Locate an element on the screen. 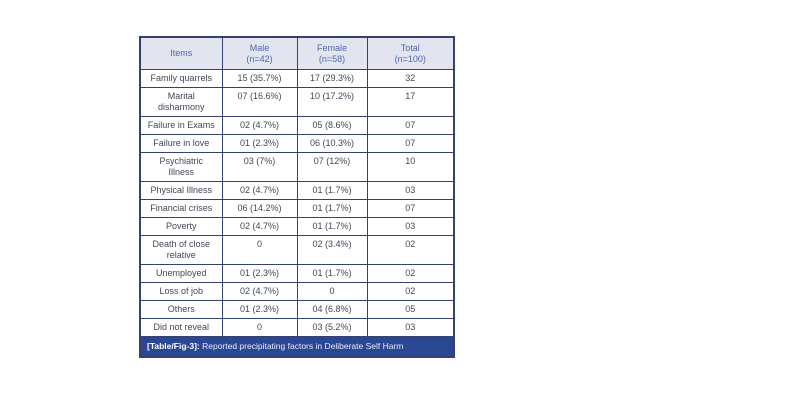  item-cell: Did not reveal is located at coordinates (181, 327).